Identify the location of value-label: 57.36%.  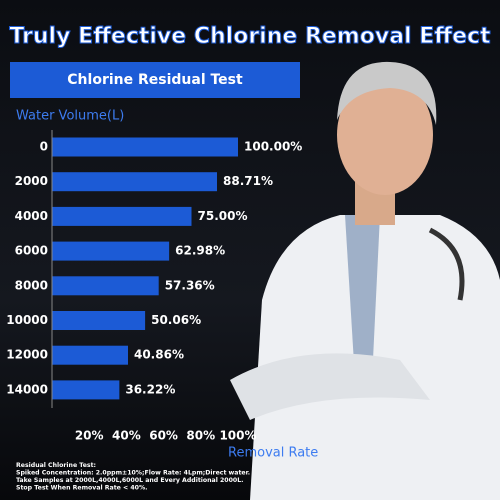
(190, 285).